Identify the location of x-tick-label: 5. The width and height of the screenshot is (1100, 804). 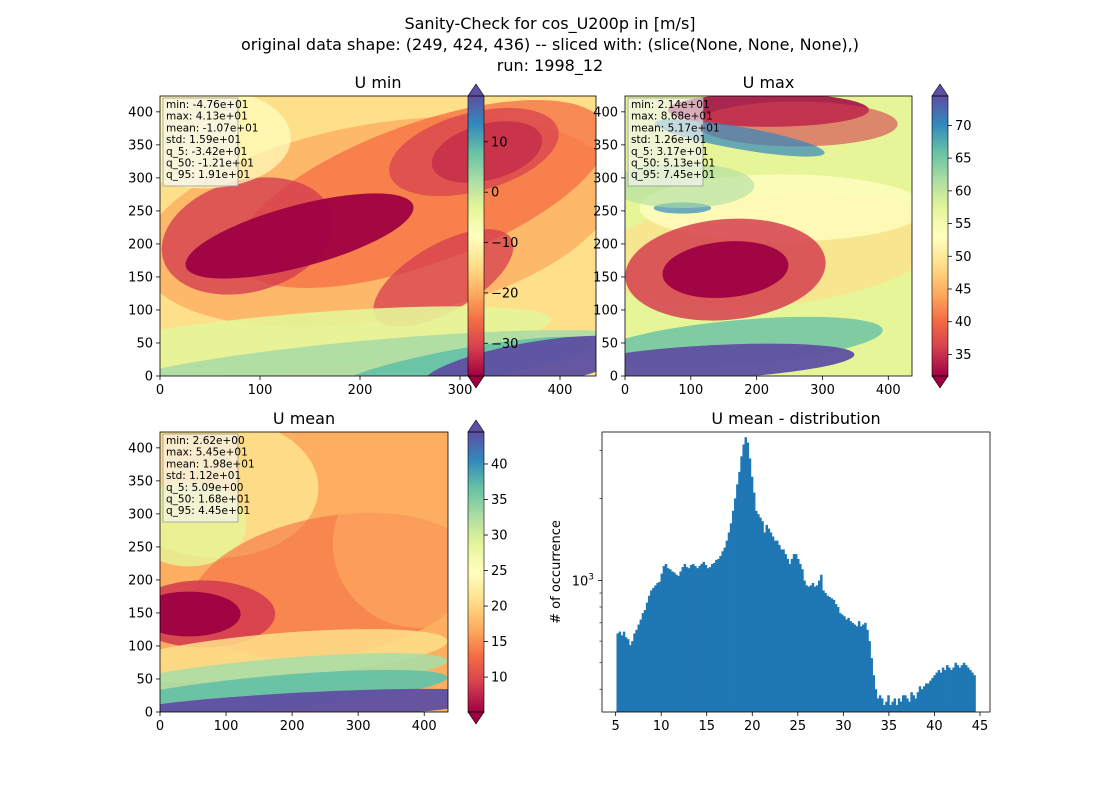
(616, 726).